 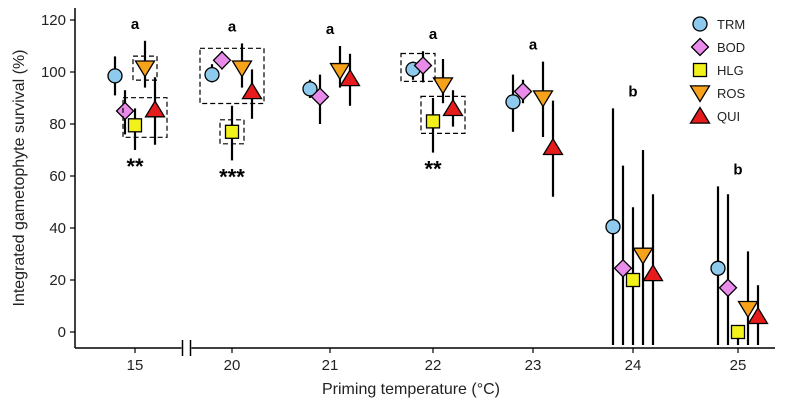 What do you see at coordinates (731, 93) in the screenshot?
I see `legend-label-ros: ROS` at bounding box center [731, 93].